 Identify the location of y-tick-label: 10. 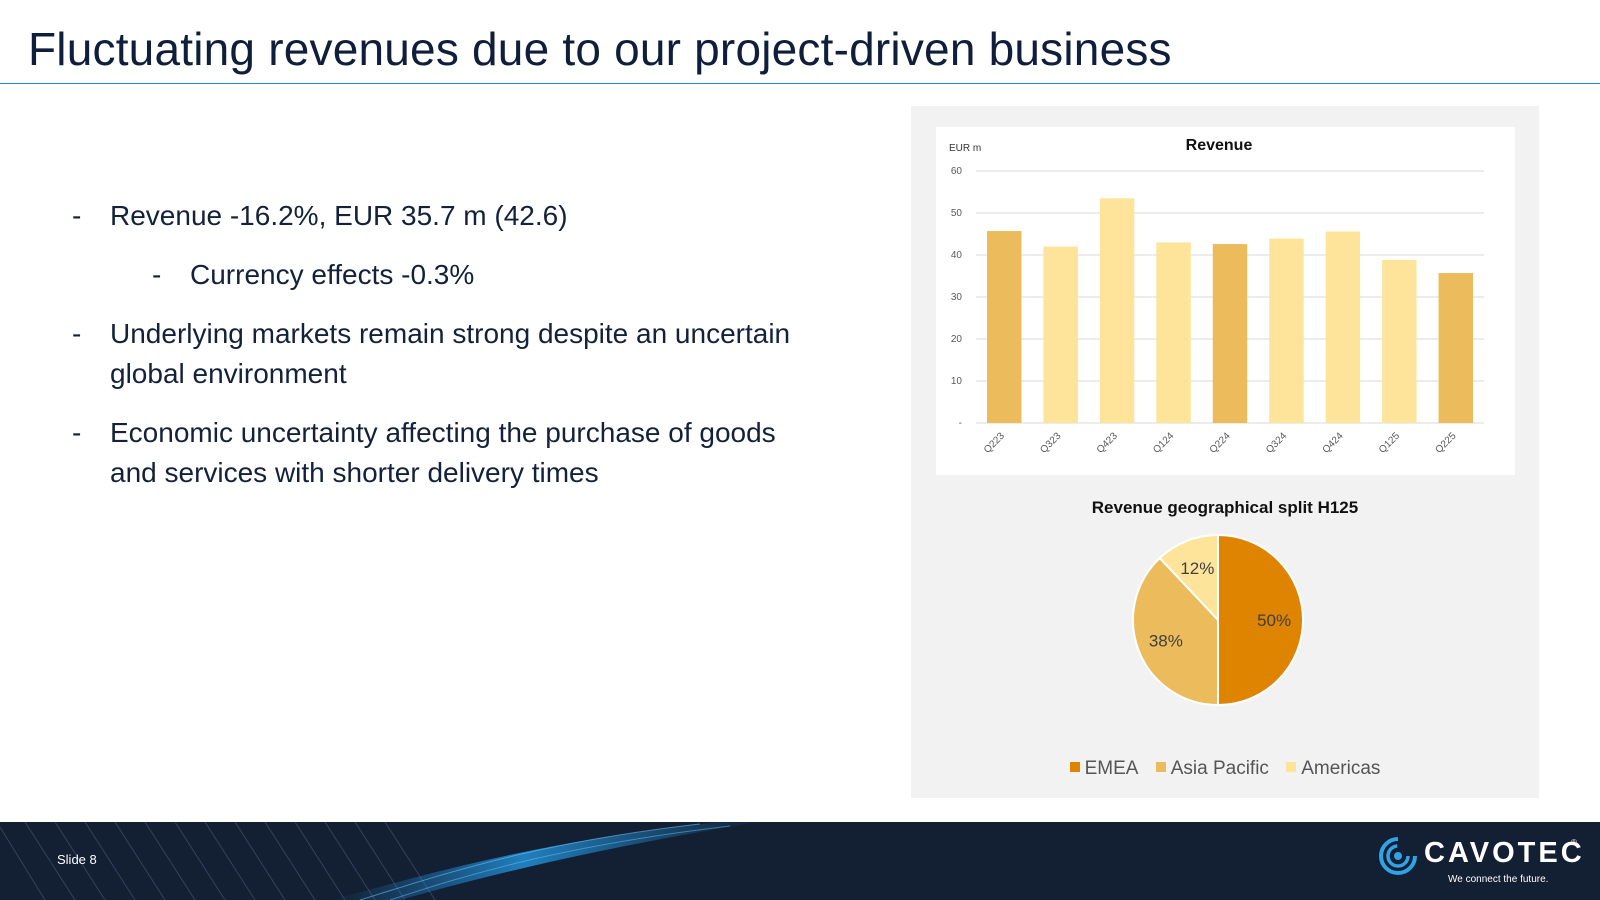
(957, 381).